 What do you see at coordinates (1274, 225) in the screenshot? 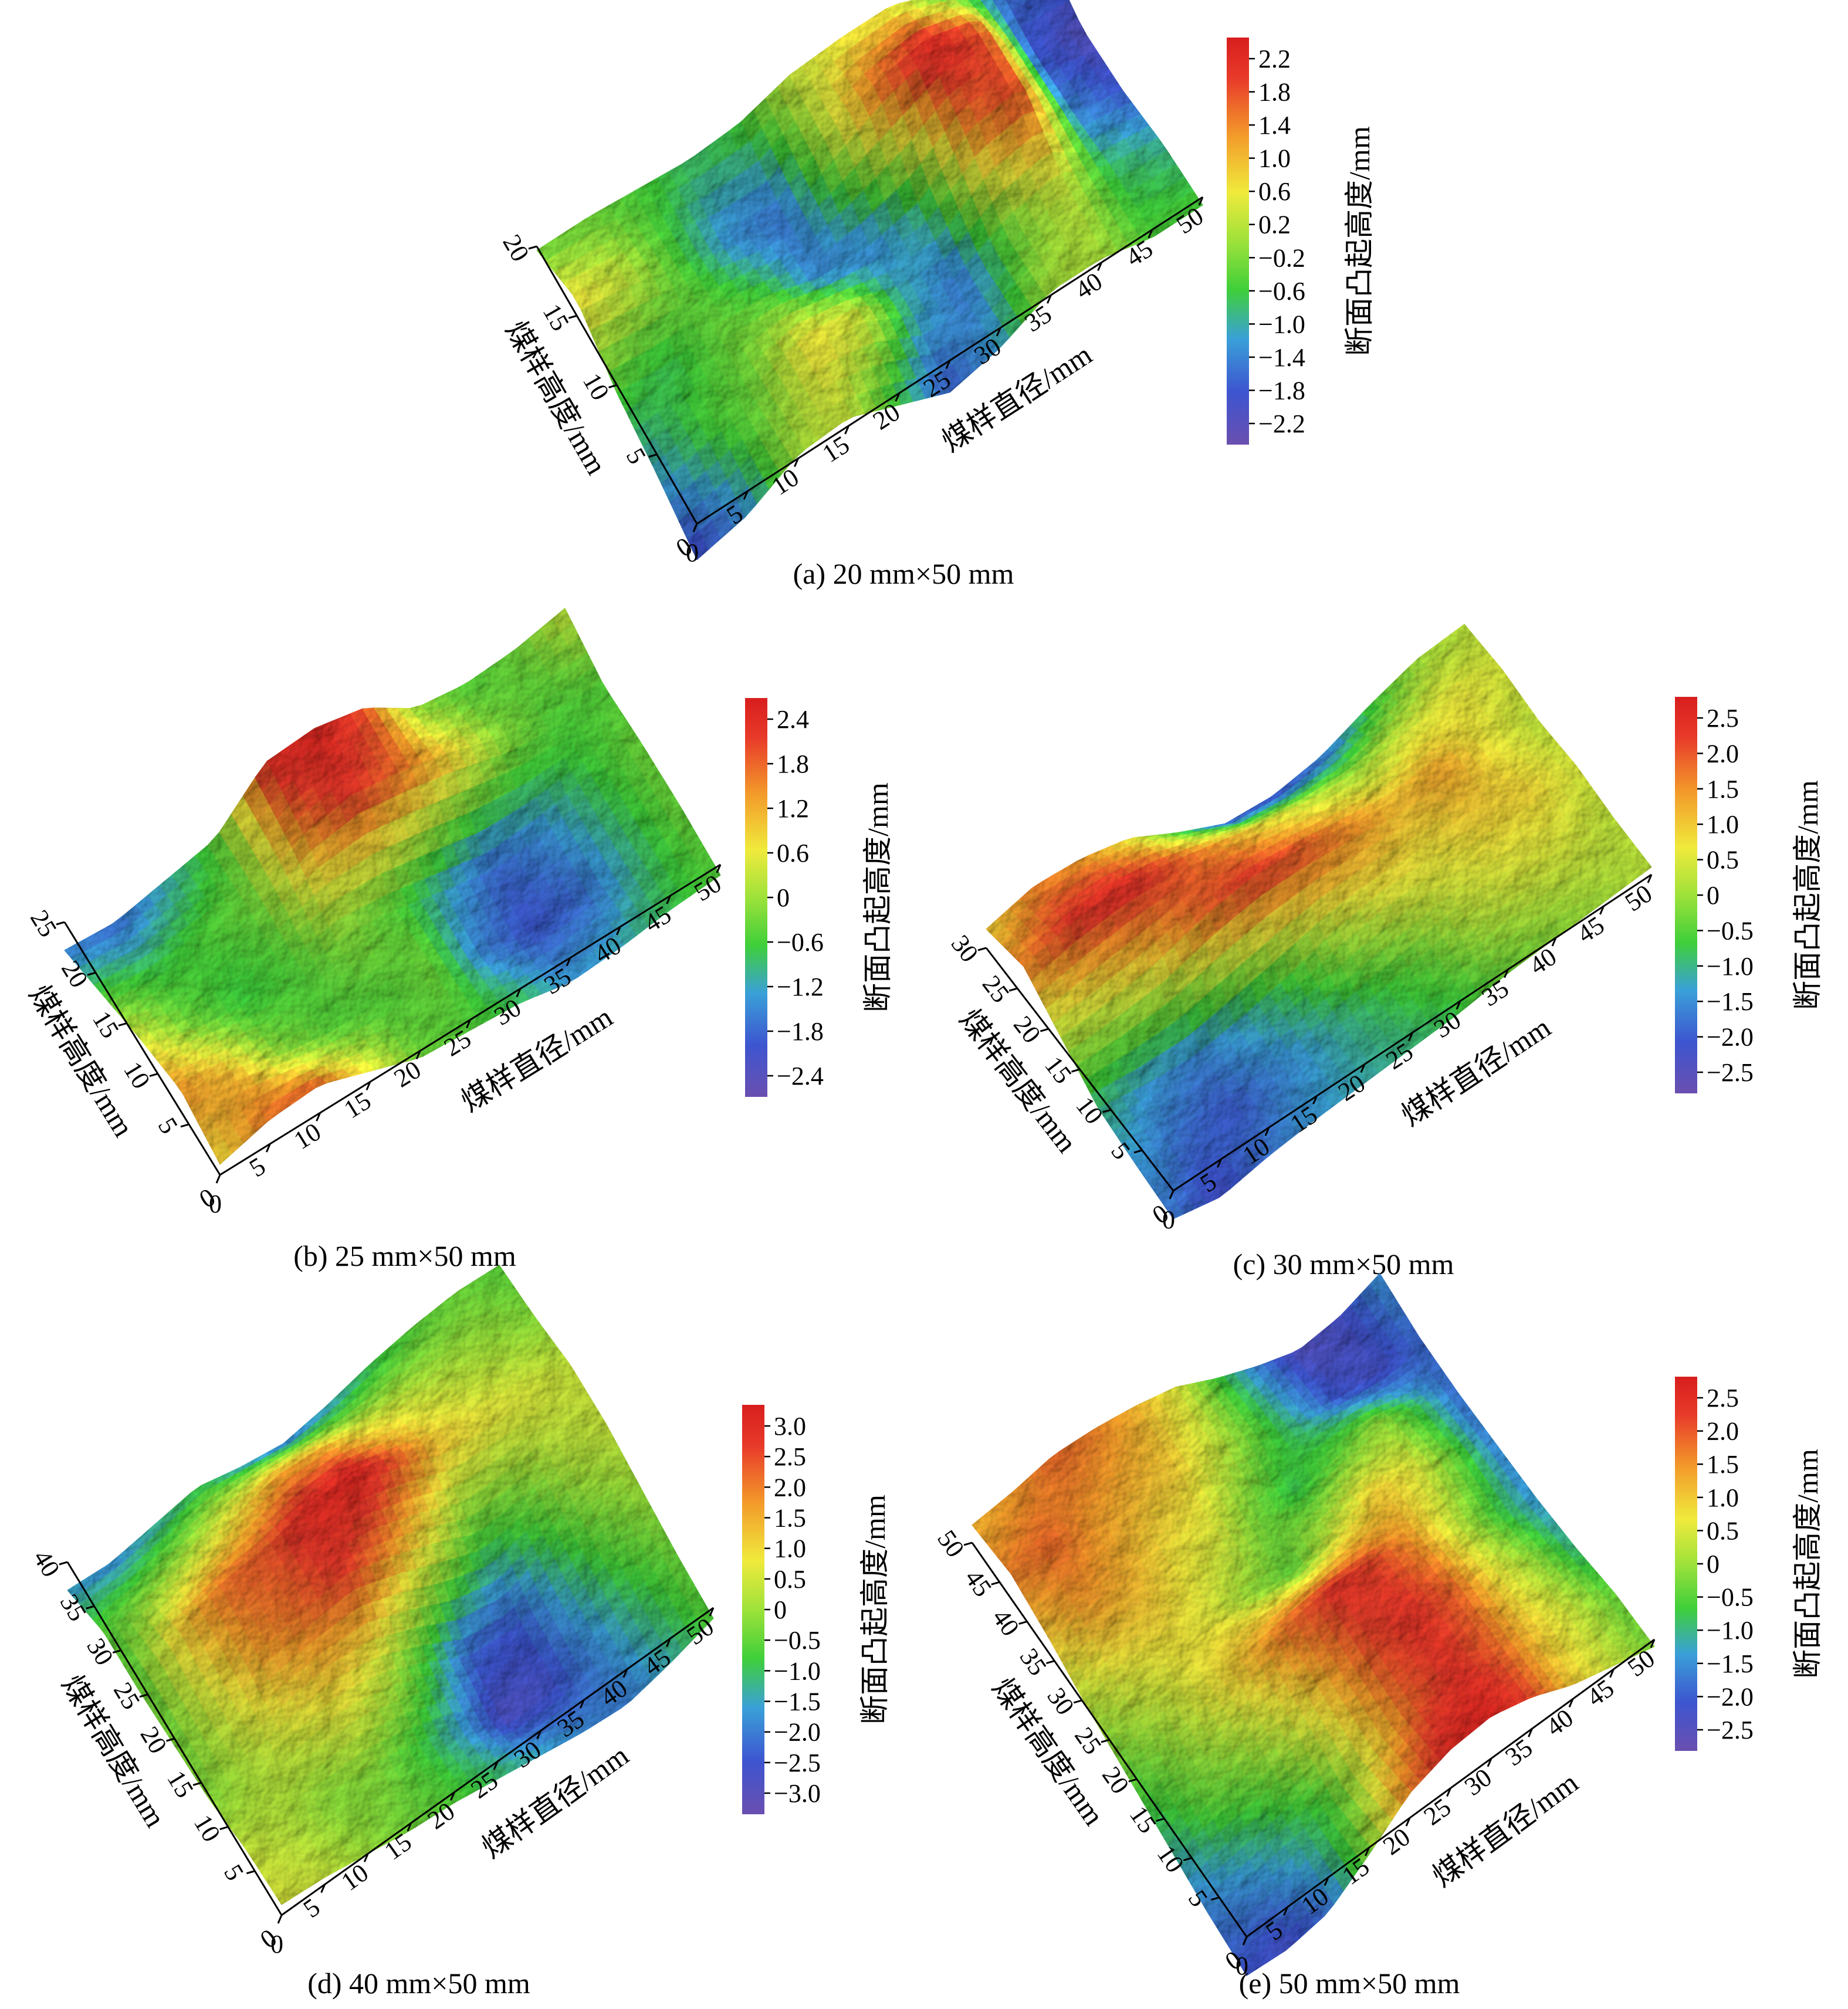
I see `colorbar-tick-label: 0.2` at bounding box center [1274, 225].